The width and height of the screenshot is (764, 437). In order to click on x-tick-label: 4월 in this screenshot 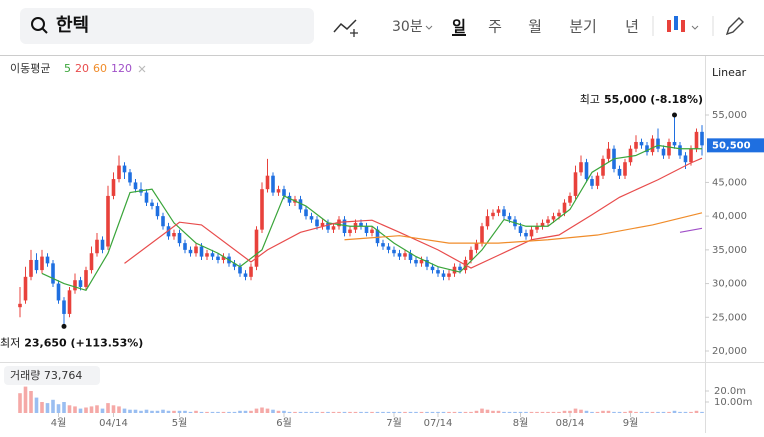, I will do `click(59, 423)`.